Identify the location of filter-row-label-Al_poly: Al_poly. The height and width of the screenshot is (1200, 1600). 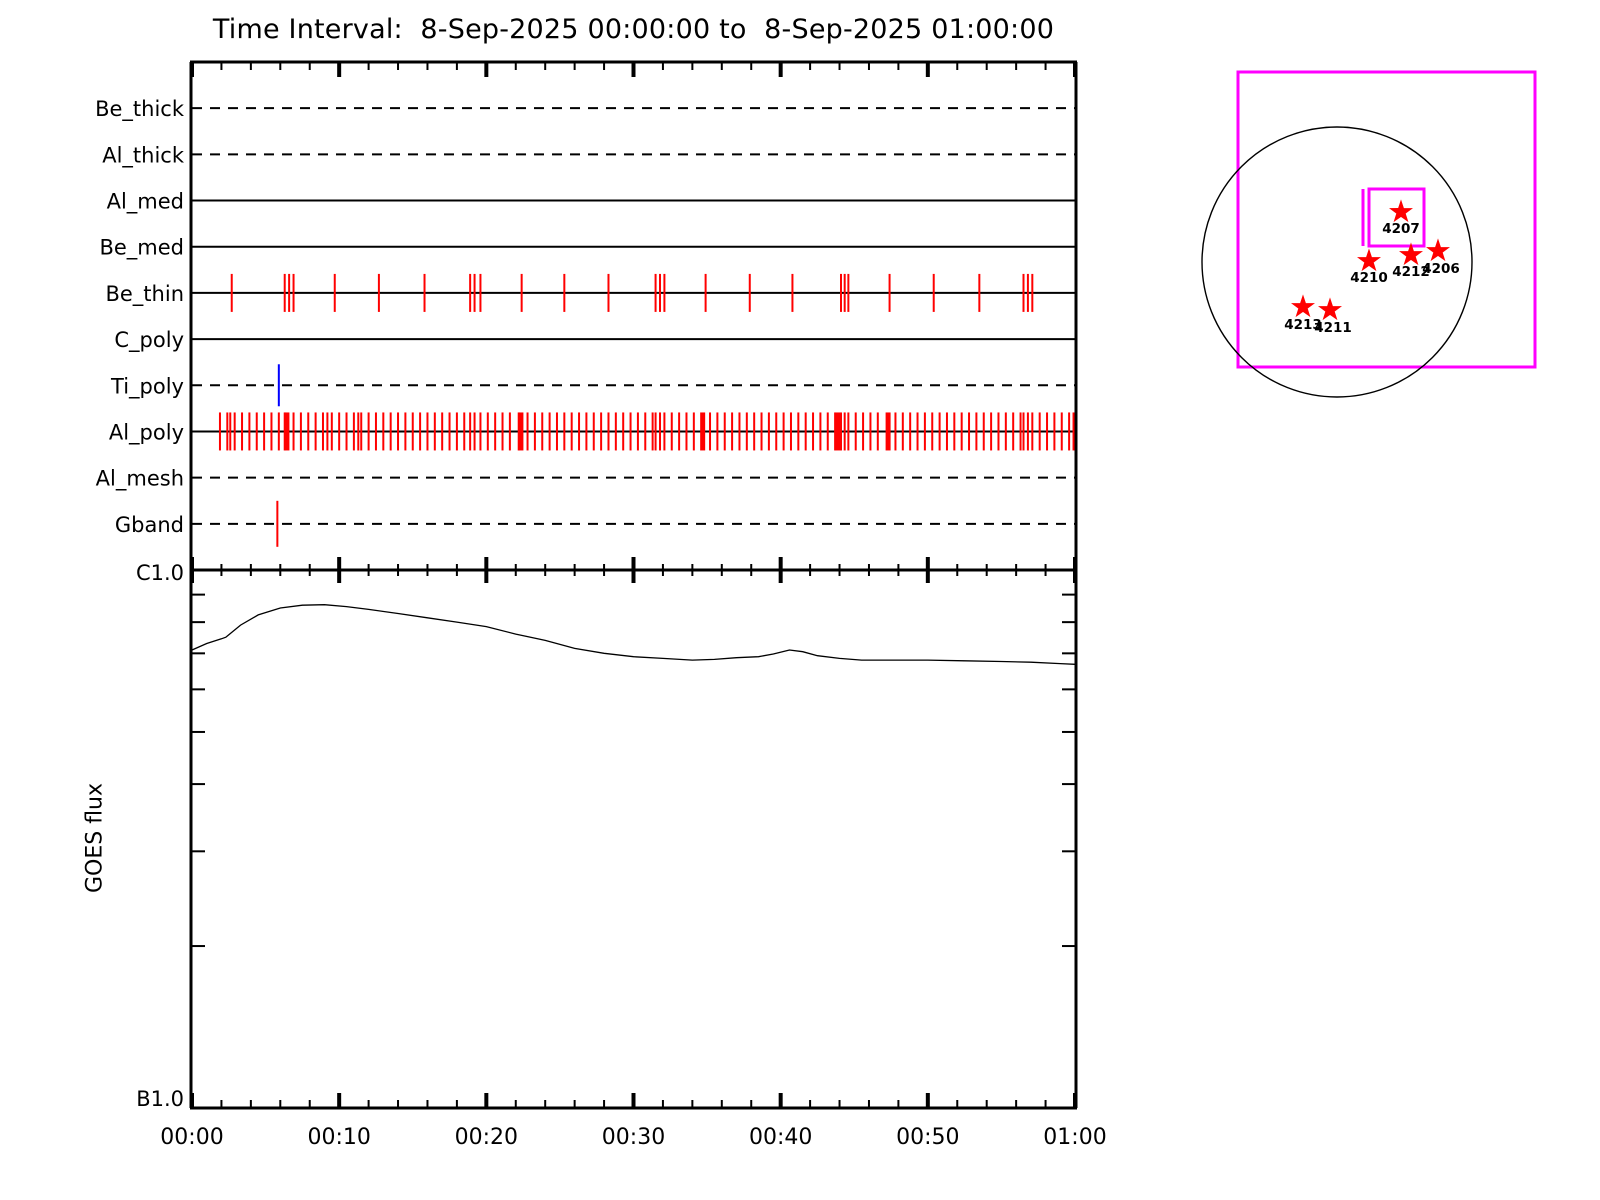
(146, 432).